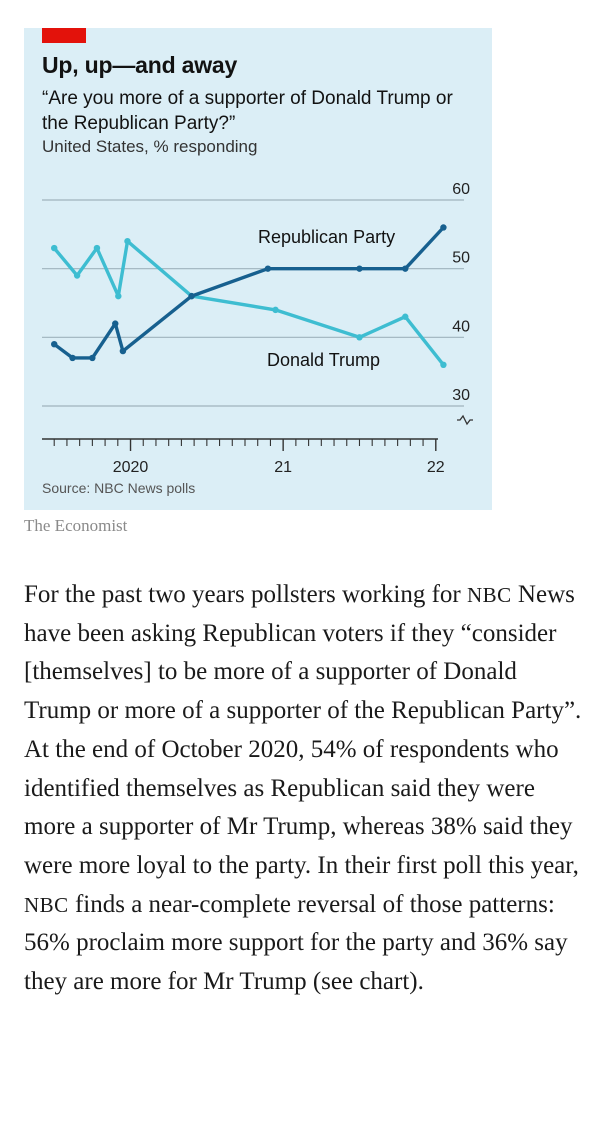 Image resolution: width=600 pixels, height=1123 pixels. I want to click on x-tick-label: 2020, so click(131, 467).